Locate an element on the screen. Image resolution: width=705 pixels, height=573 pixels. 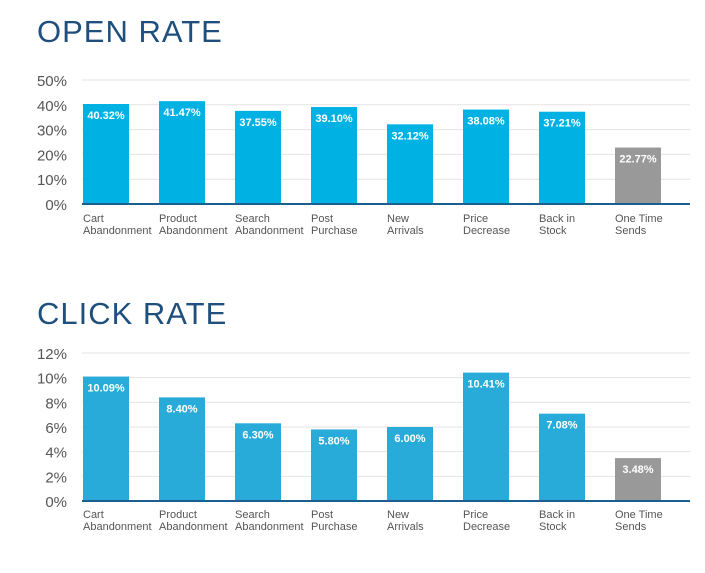
click-y-tick-label: 8% is located at coordinates (56, 403).